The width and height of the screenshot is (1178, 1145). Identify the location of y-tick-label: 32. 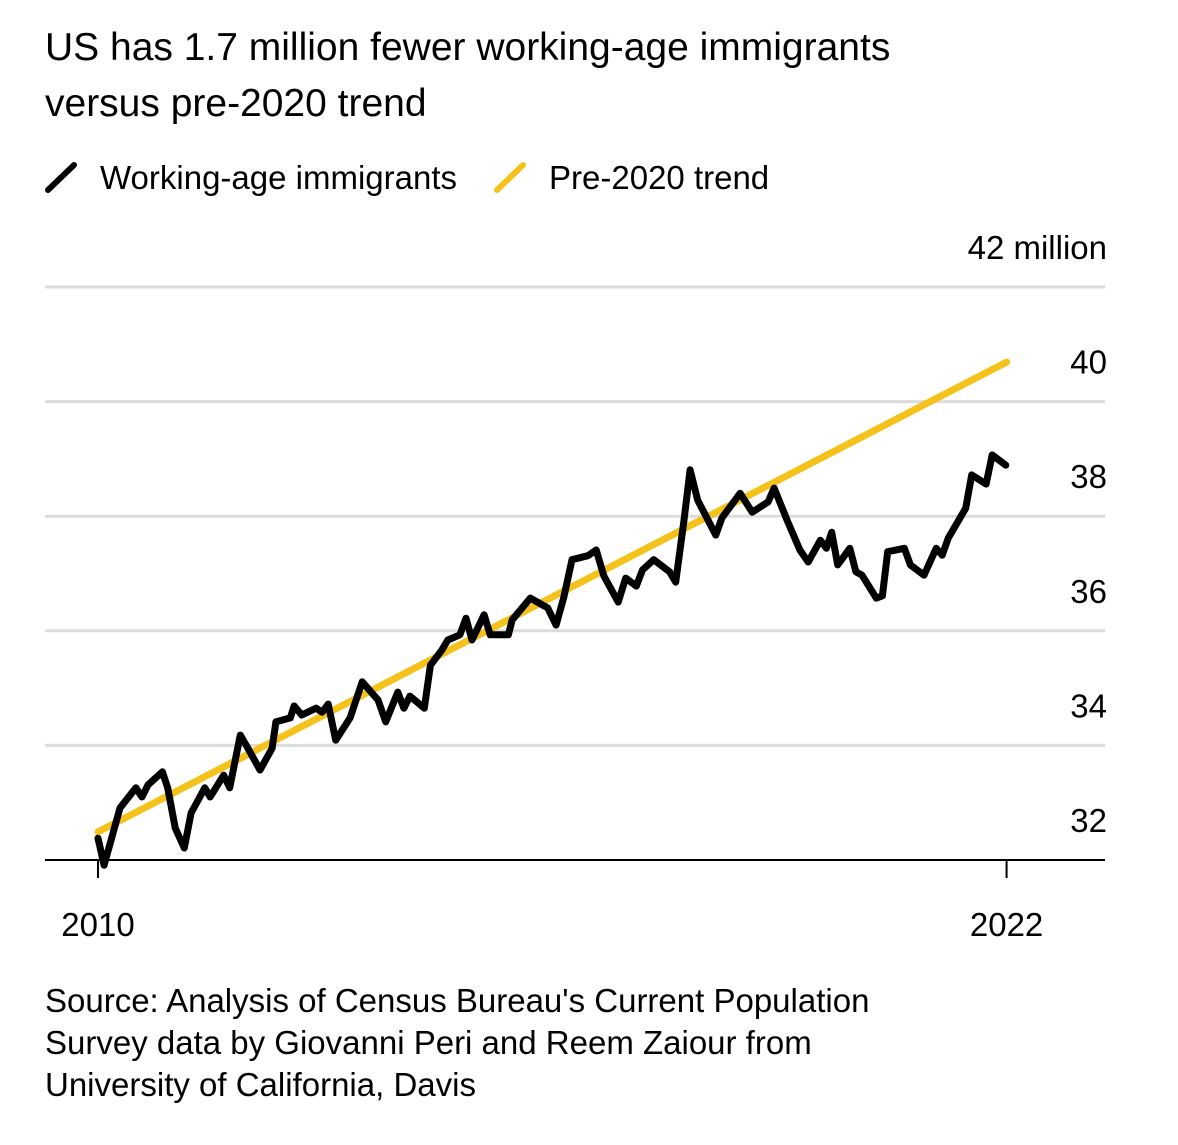
(1088, 820).